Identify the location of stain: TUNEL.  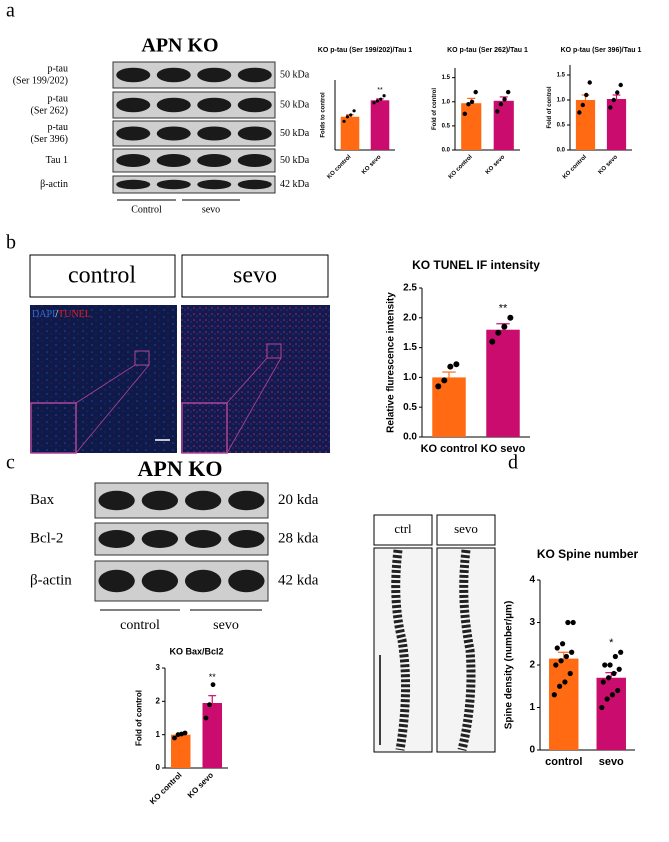
(74, 314).